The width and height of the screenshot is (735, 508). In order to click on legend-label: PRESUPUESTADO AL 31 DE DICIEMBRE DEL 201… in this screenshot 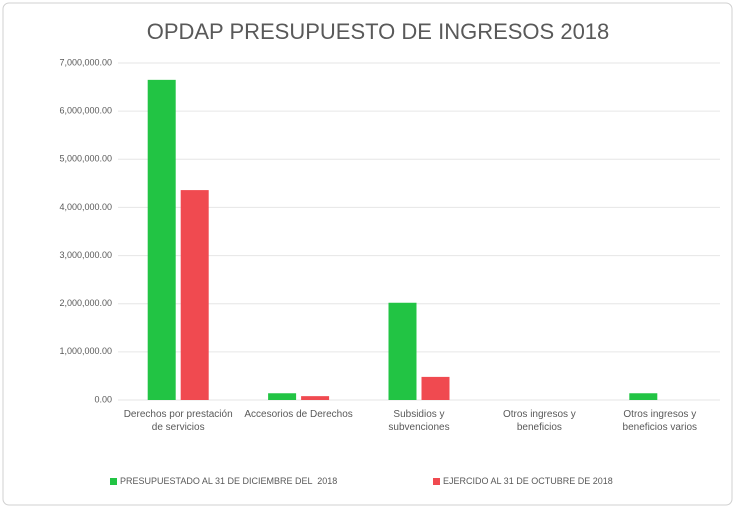, I will do `click(229, 481)`.